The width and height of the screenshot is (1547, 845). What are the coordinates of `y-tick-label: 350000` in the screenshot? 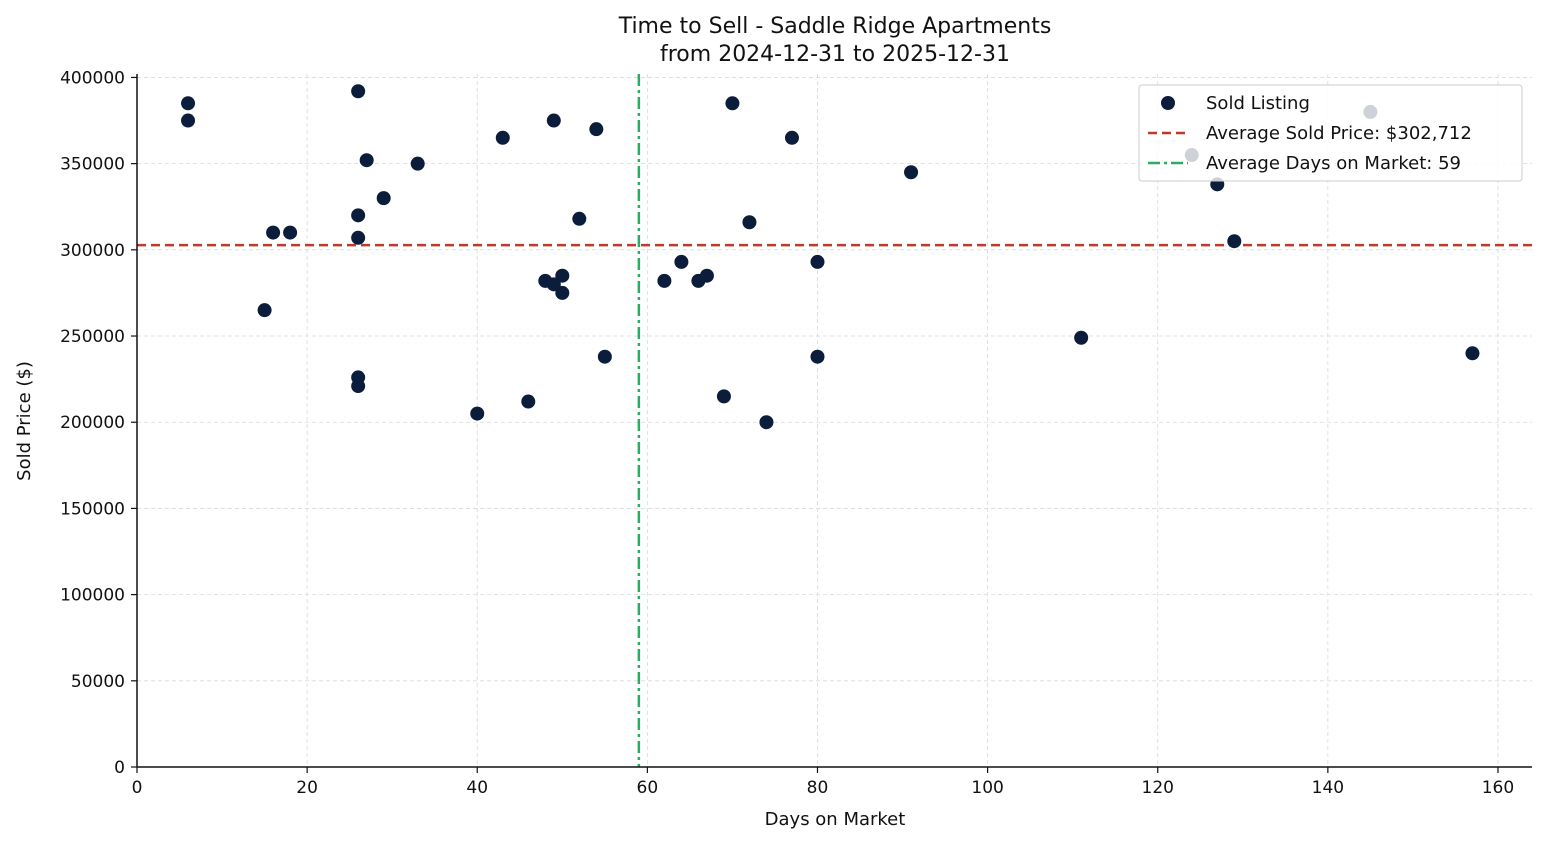 It's located at (92, 165).